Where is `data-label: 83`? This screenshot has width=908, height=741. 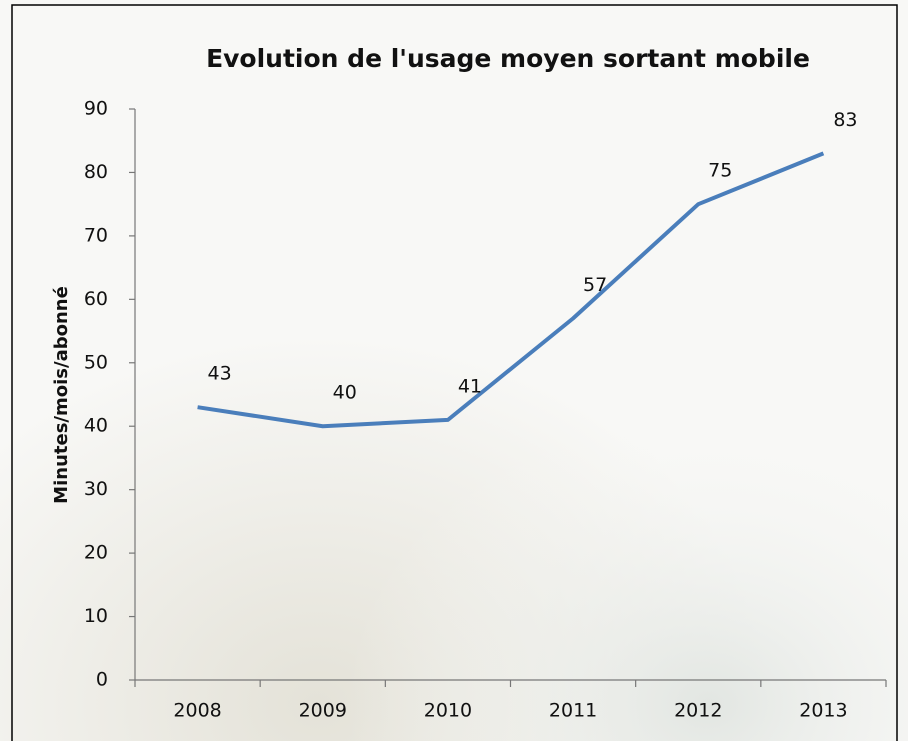
data-label: 83 is located at coordinates (845, 120).